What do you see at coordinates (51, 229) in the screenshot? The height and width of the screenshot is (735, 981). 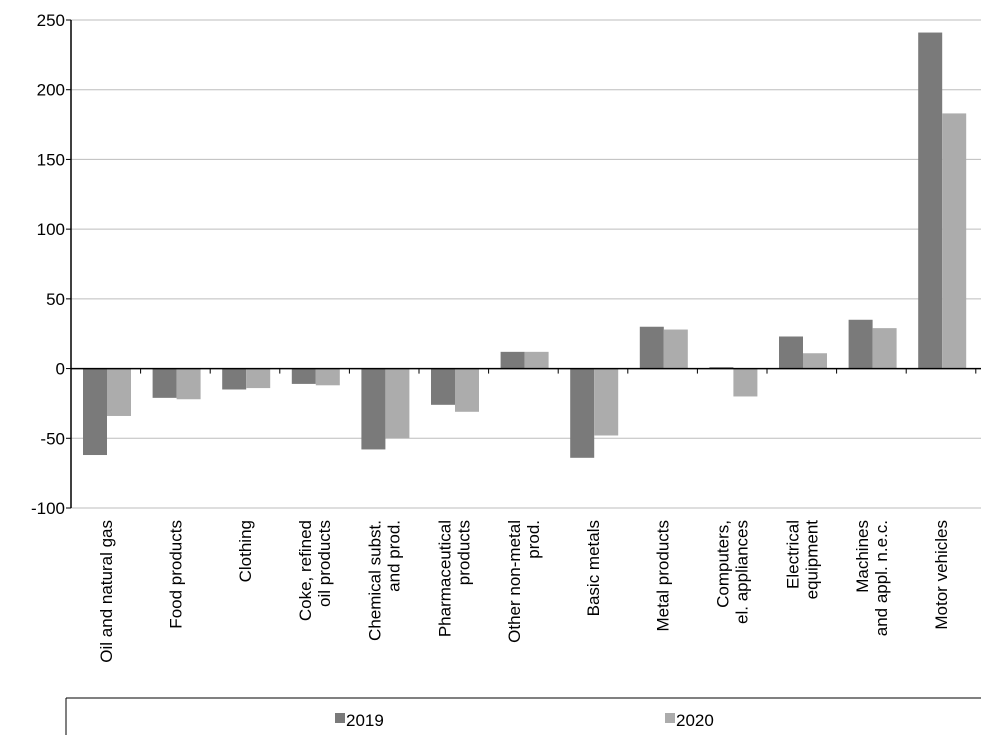 I see `y-tick-label: 100` at bounding box center [51, 229].